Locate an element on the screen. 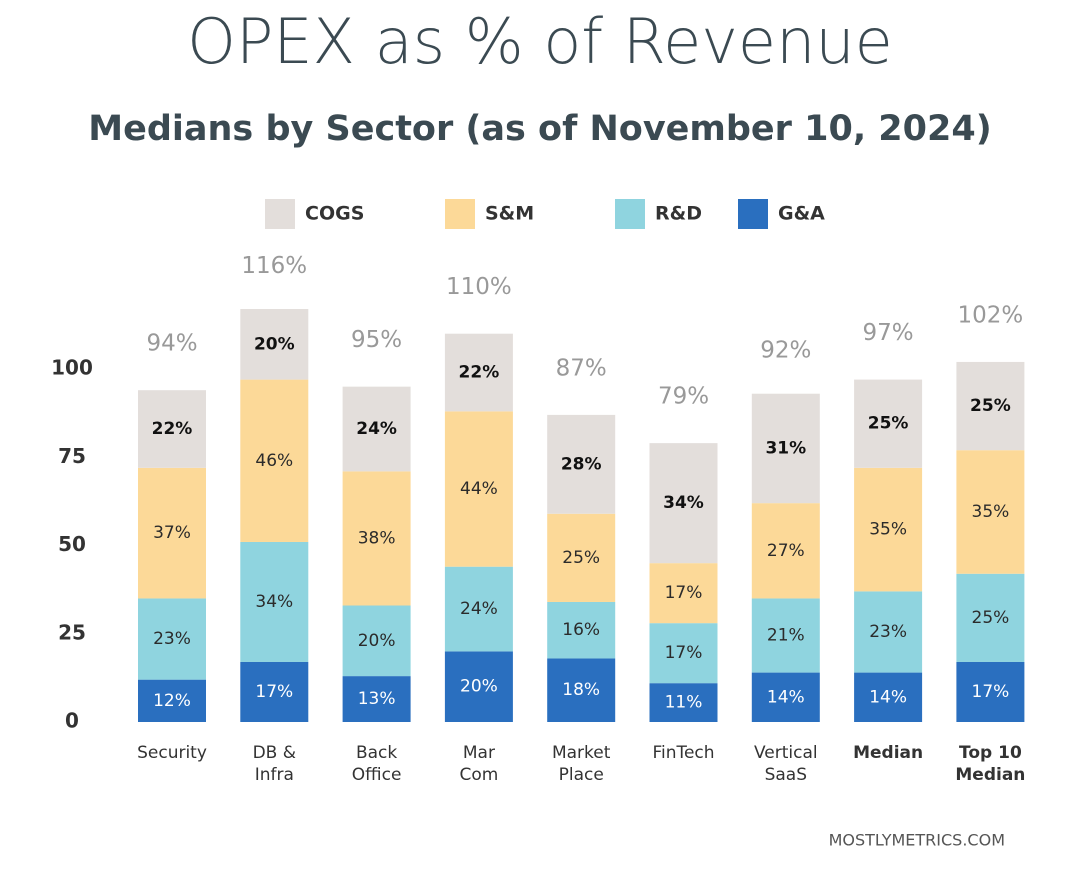  x-tick-label: Security is located at coordinates (172, 753).